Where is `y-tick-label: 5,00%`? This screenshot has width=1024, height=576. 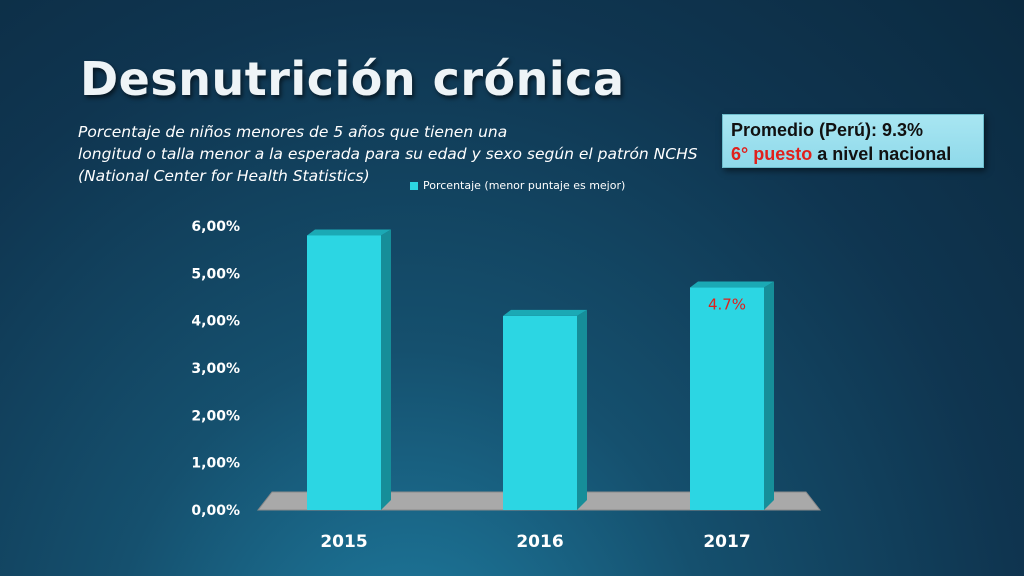 y-tick-label: 5,00% is located at coordinates (215, 274).